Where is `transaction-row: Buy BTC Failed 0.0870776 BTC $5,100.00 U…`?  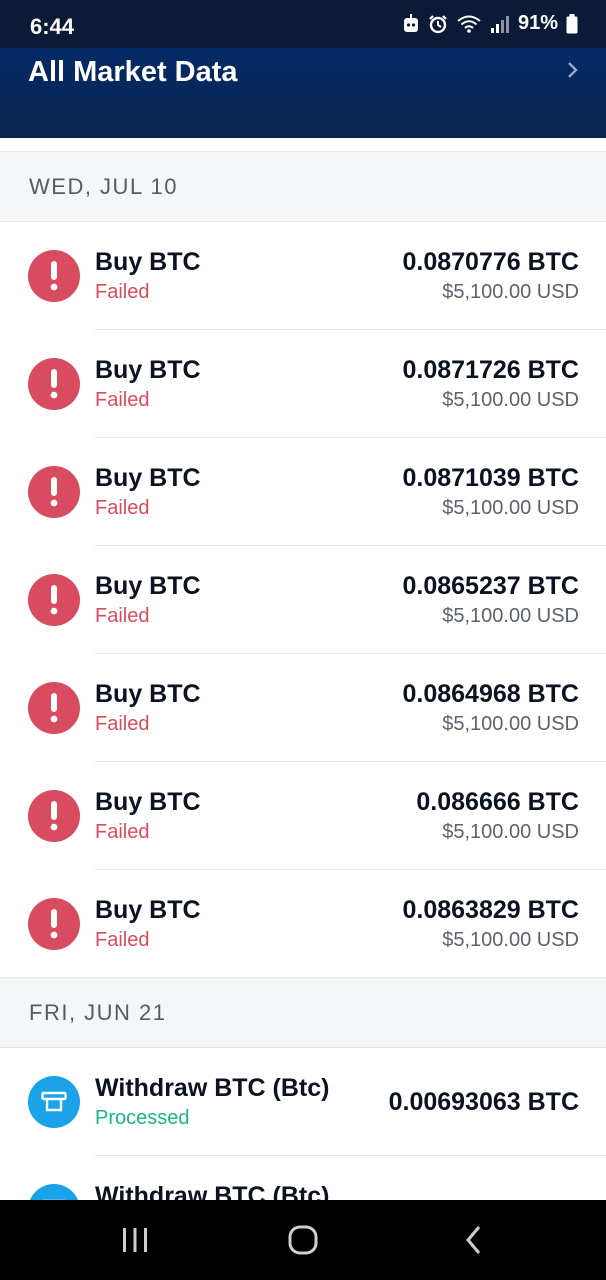
transaction-row: Buy BTC Failed 0.0870776 BTC $5,100.00 U… is located at coordinates (303, 276).